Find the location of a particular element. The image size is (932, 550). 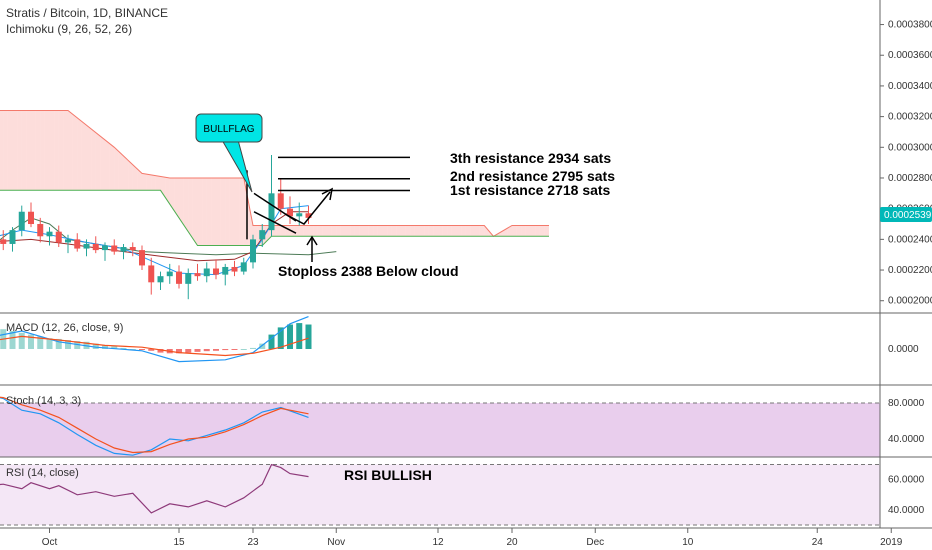

ichimoku-span-a is located at coordinates (274, 217).